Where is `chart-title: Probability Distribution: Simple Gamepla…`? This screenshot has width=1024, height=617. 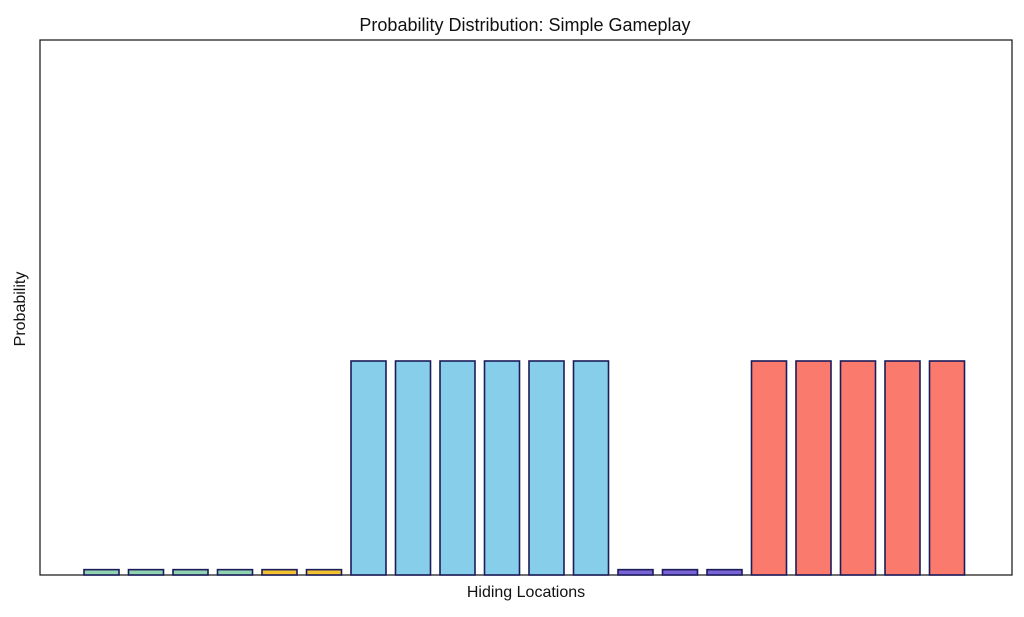
chart-title: Probability Distribution: Simple Gamepla… is located at coordinates (524, 25).